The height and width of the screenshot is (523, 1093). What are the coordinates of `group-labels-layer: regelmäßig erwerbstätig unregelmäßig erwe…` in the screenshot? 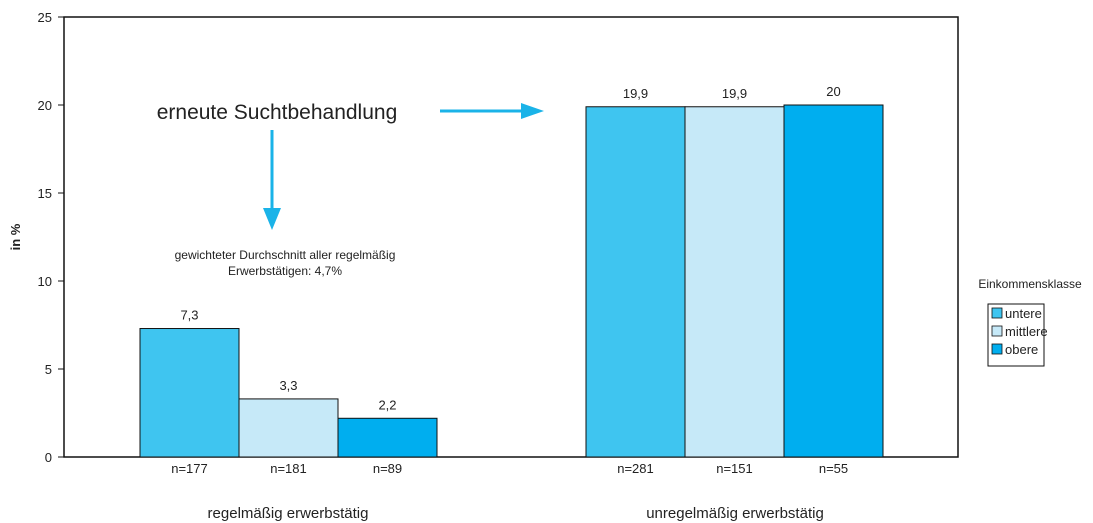 It's located at (516, 513).